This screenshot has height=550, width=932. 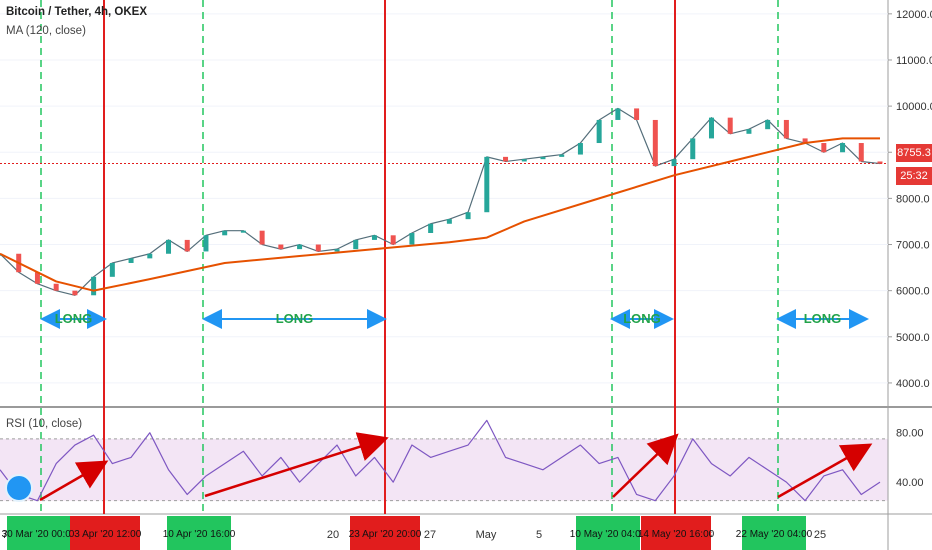 I want to click on entry-time-label: 22 May '20 04:00, so click(x=774, y=534).